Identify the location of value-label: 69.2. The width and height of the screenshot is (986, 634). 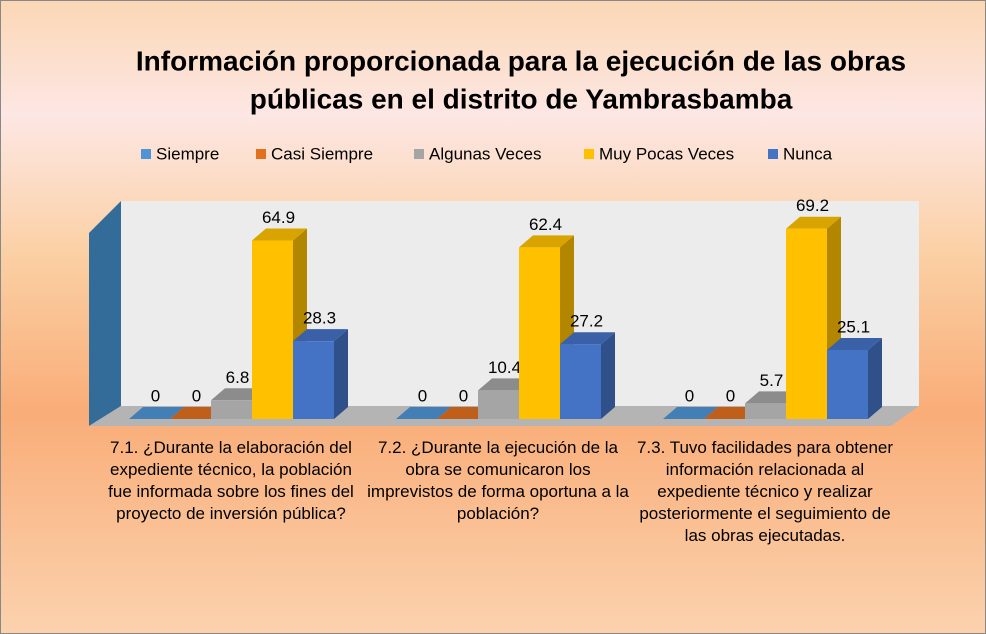
(812, 205).